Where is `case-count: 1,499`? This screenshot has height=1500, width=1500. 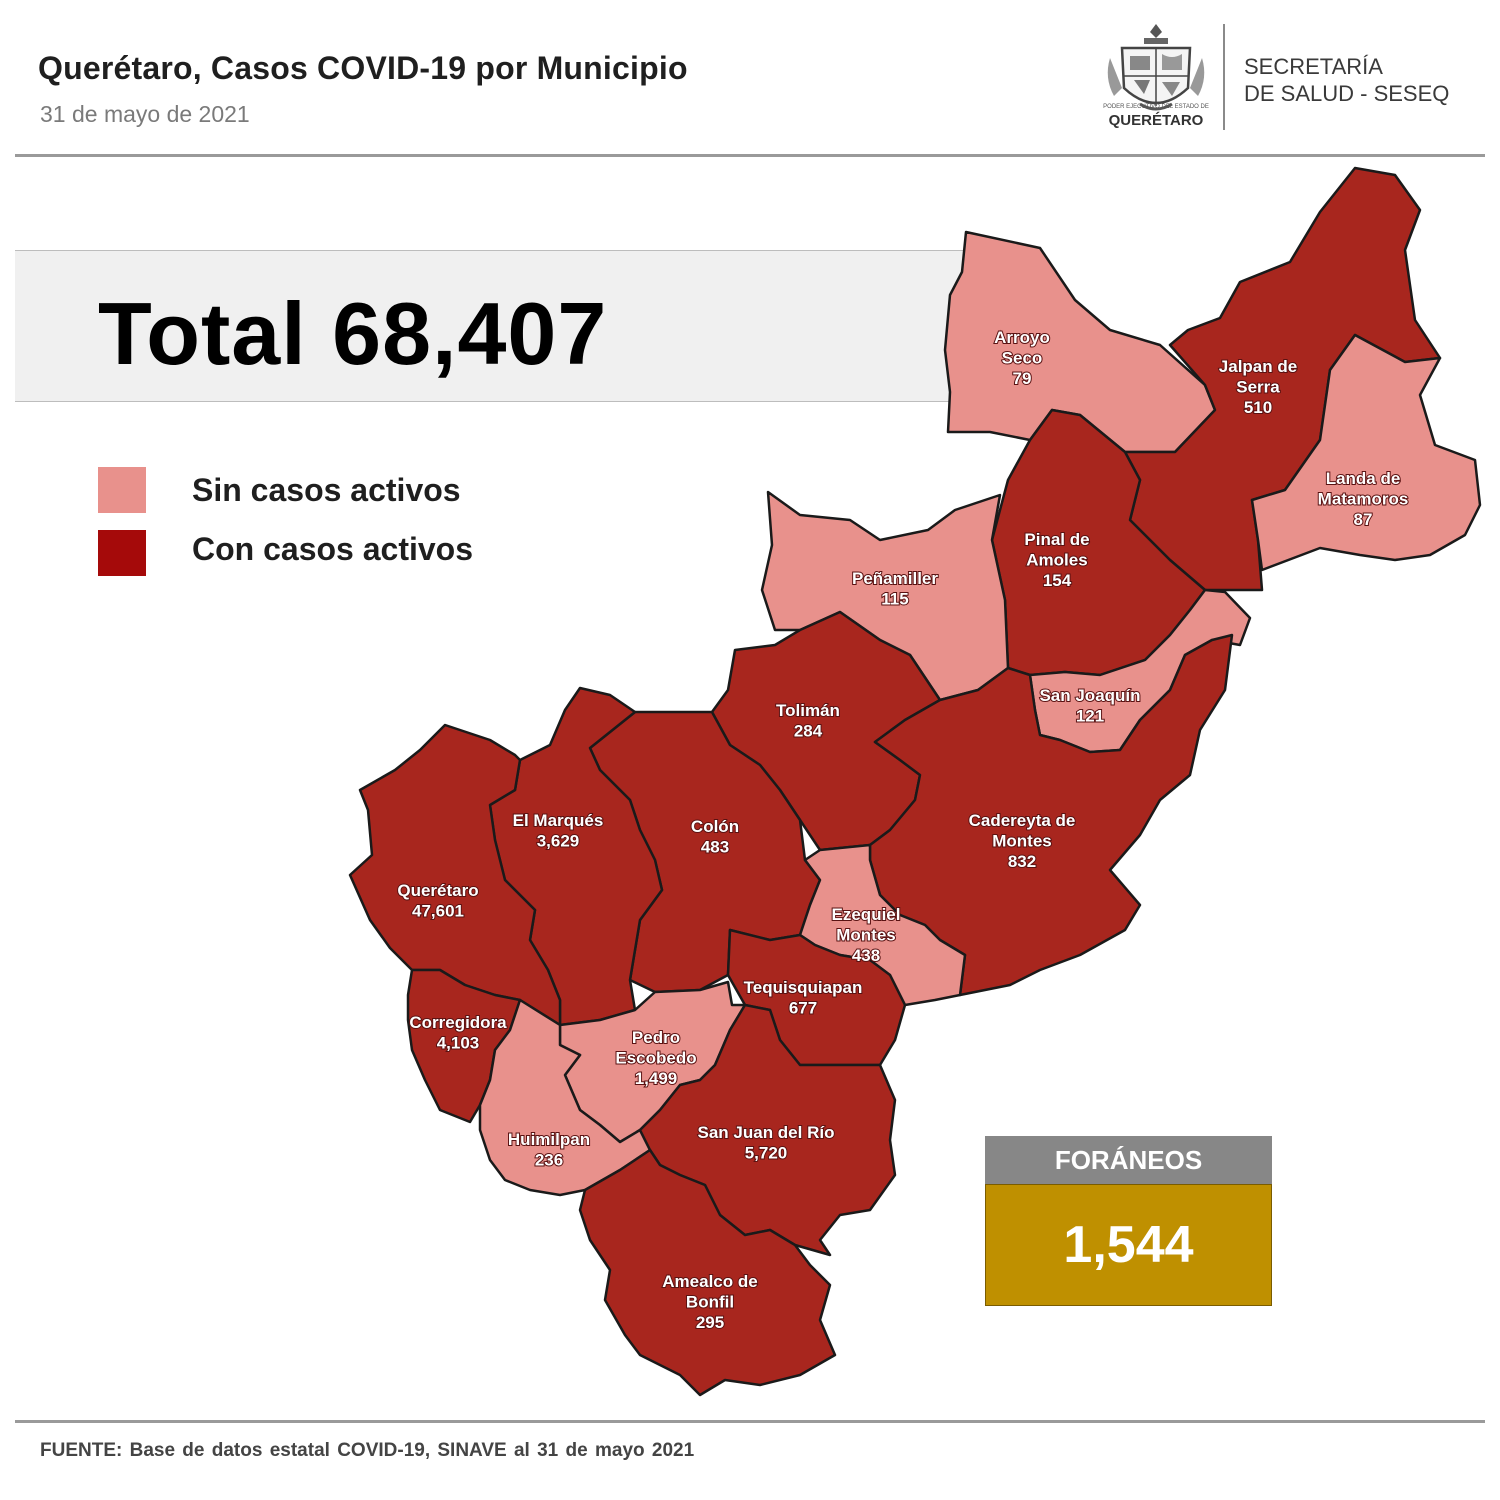
case-count: 1,499 is located at coordinates (656, 1078).